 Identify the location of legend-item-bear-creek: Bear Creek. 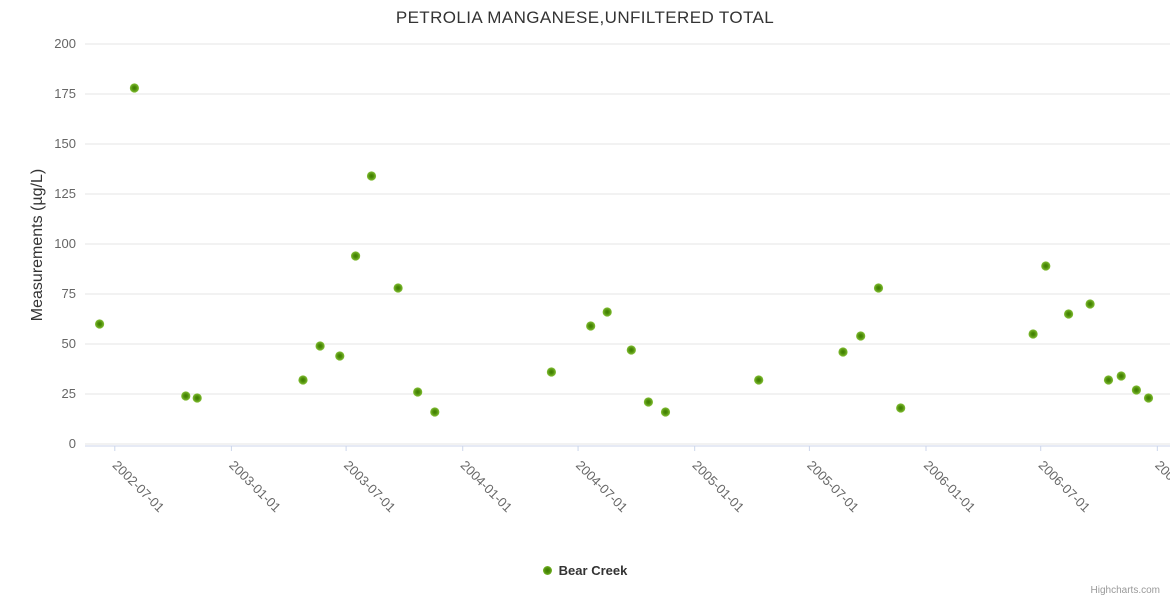
(585, 570).